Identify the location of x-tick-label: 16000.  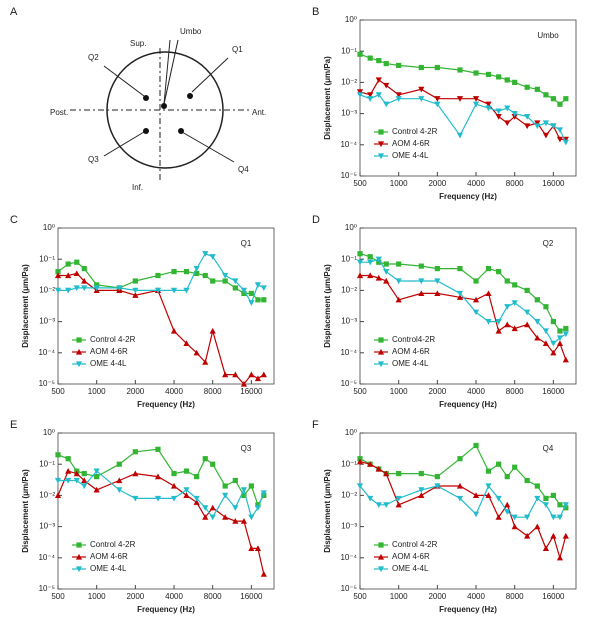
(251, 391).